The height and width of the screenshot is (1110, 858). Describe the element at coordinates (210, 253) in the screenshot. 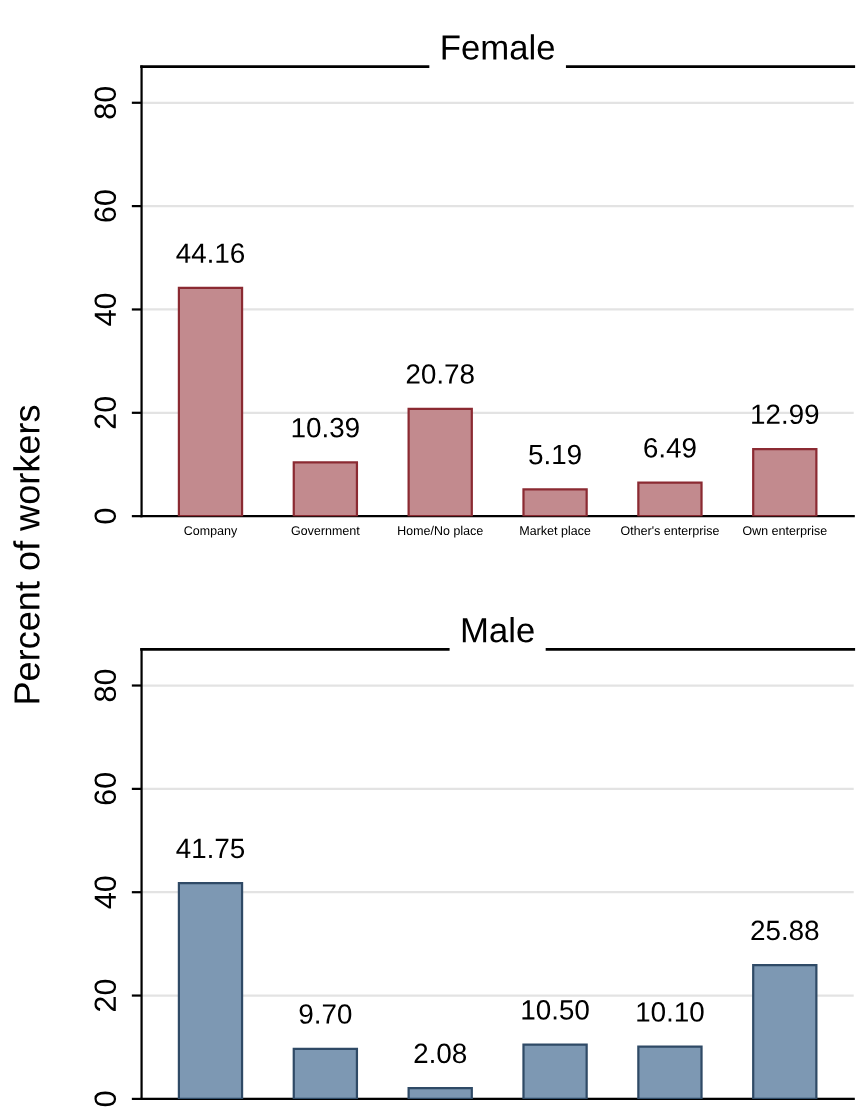

I see `data-label: 44.16` at that location.